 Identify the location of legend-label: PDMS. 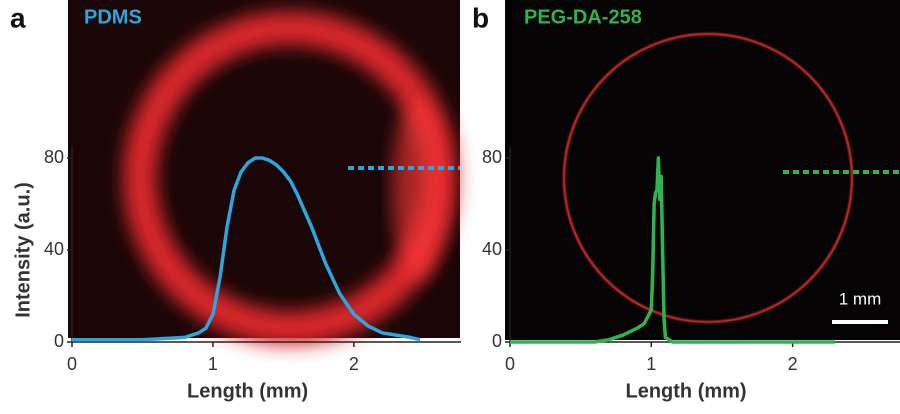
(113, 17).